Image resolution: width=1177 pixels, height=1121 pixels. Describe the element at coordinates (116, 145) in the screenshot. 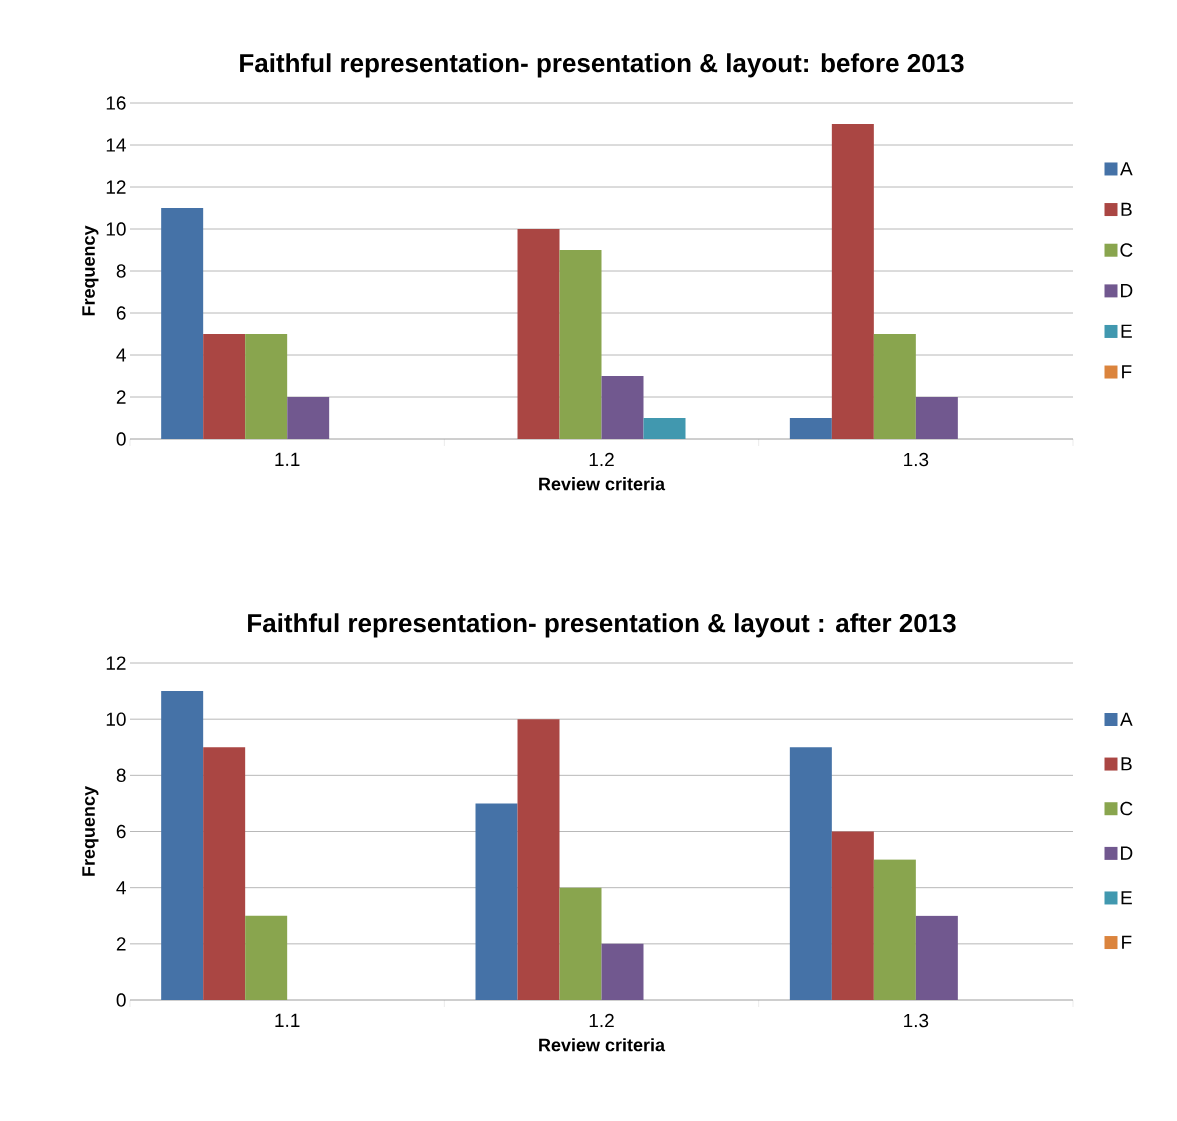

I see `y-tick-label: 14` at that location.